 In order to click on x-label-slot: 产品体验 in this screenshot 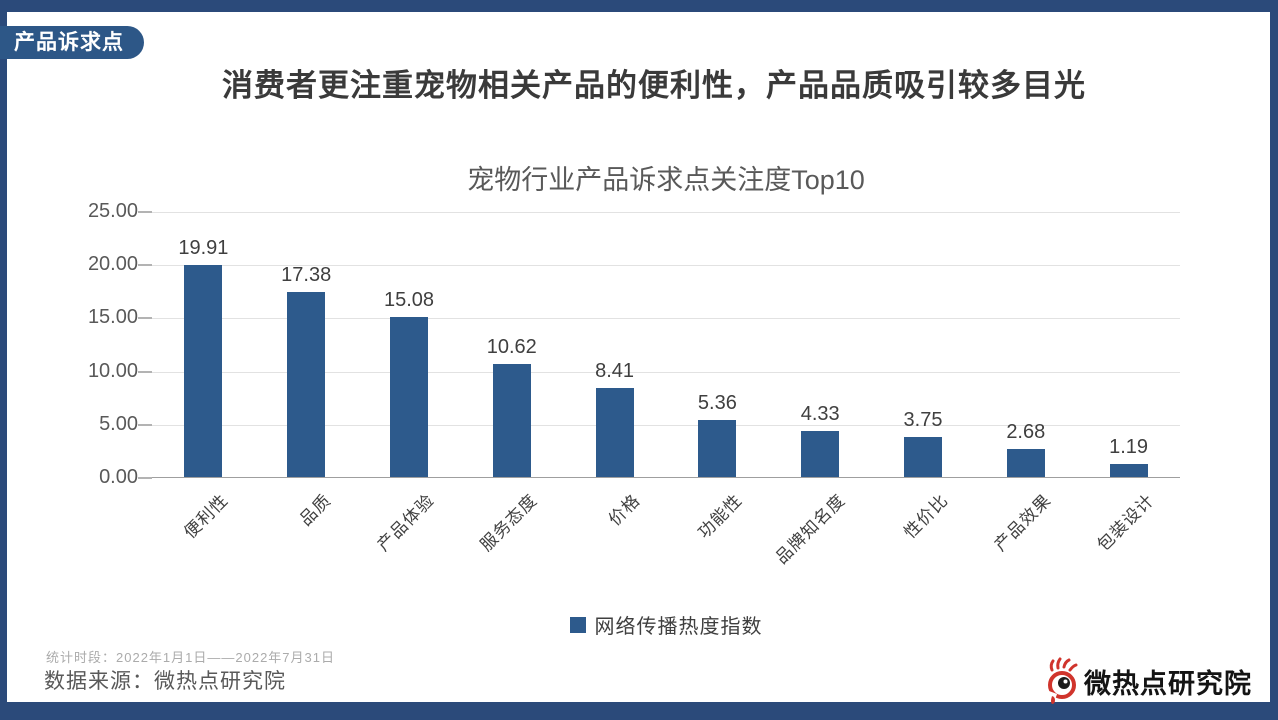, I will do `click(409, 538)`.